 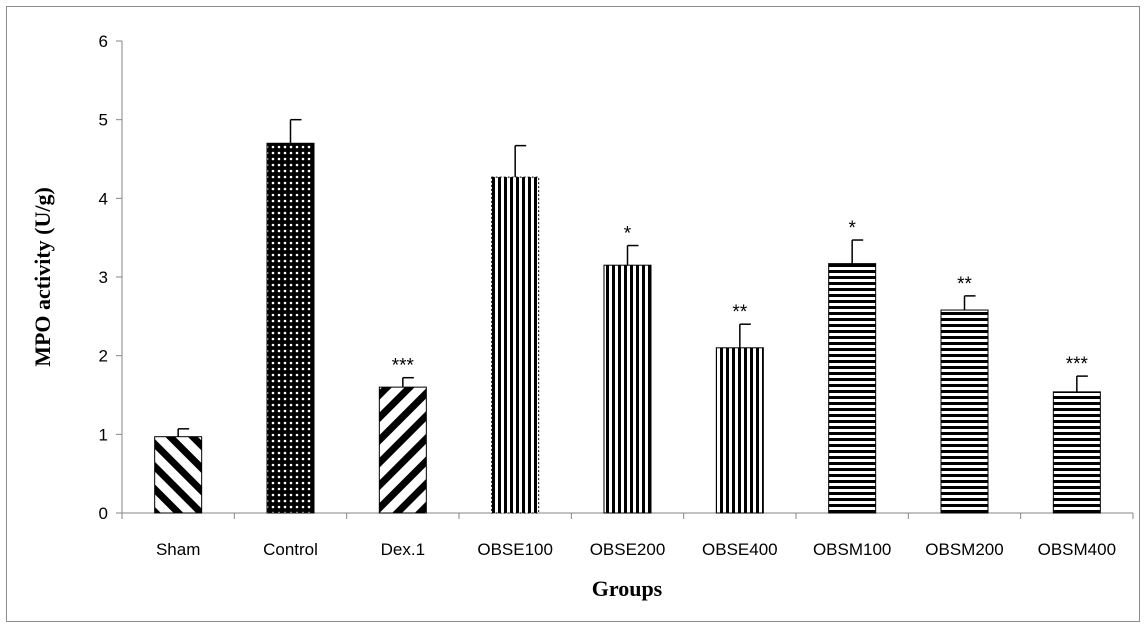 I want to click on x-tick-label: OBSE200, so click(x=628, y=549).